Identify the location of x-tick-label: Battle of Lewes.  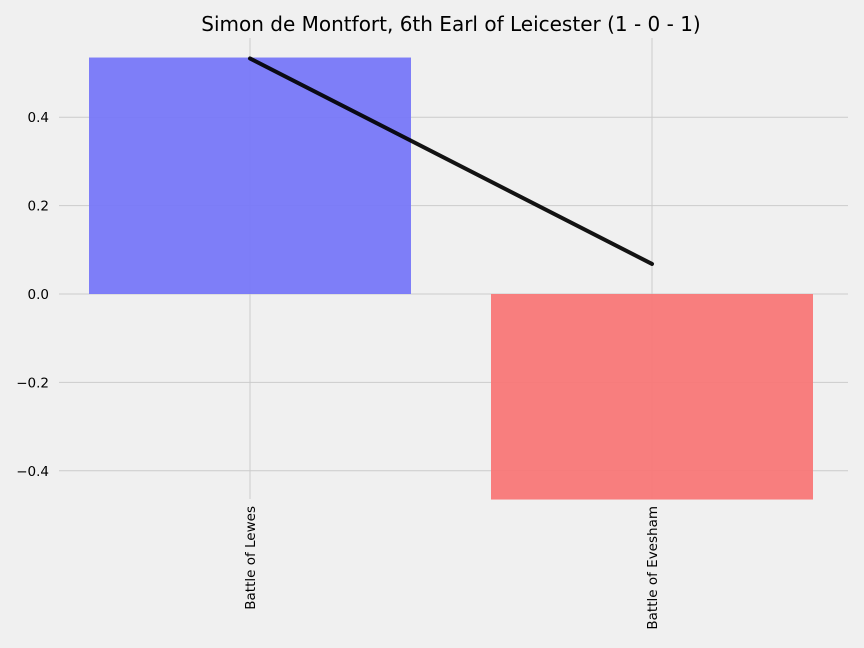
(251, 558).